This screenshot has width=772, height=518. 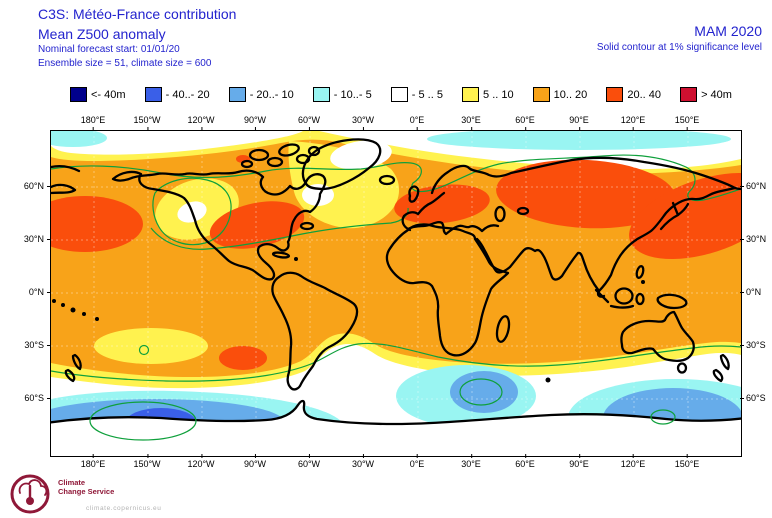 What do you see at coordinates (753, 345) in the screenshot?
I see `y-axis-label-right: 30°S` at bounding box center [753, 345].